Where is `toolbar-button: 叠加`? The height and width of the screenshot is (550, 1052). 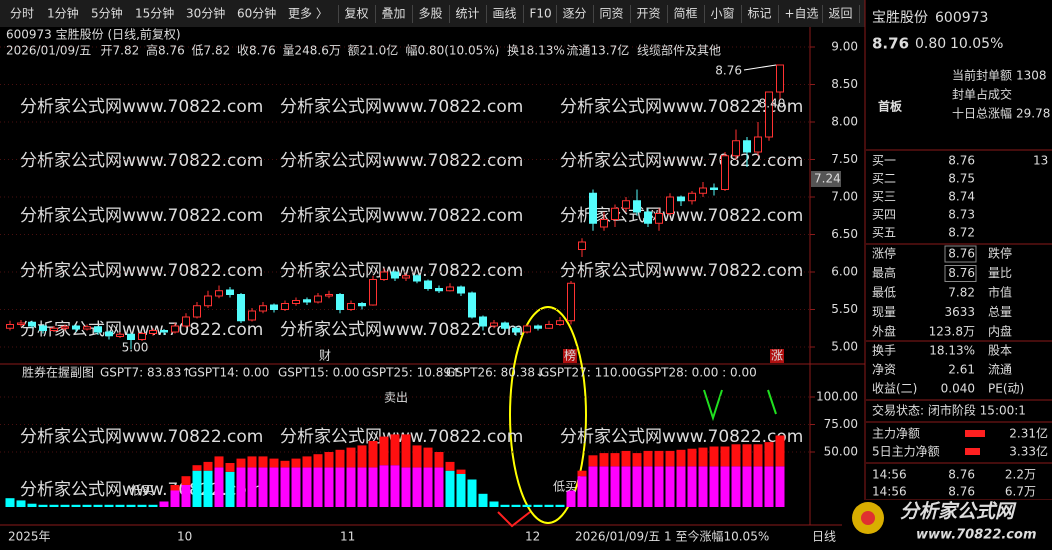
toolbar-button: 叠加 is located at coordinates (394, 14).